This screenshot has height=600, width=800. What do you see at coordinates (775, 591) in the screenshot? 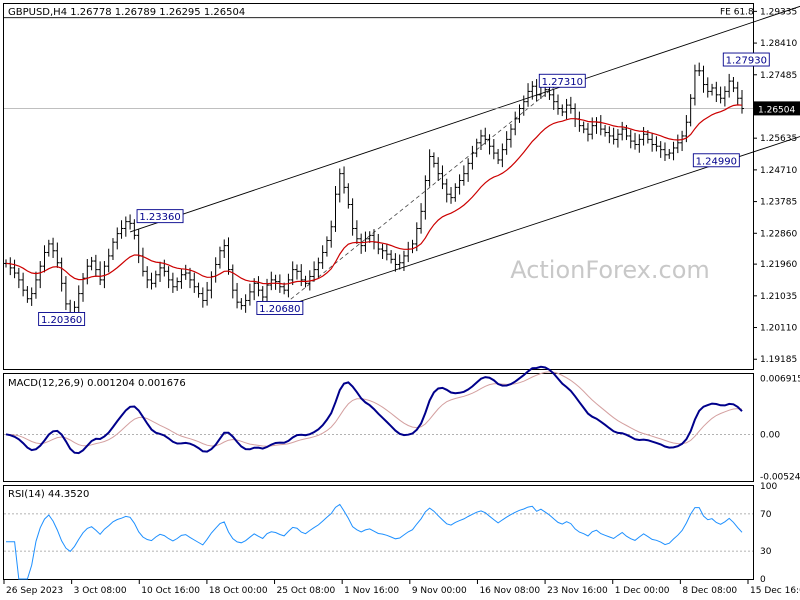
I see `x-tick-label: 15 Dec 16:00` at bounding box center [775, 591].